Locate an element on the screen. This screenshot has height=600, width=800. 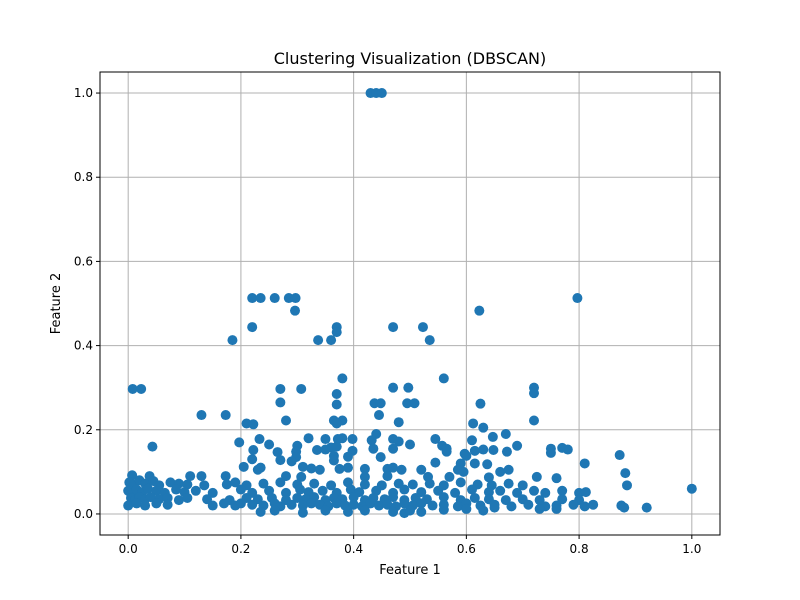
y-axis-label: Feature 2 is located at coordinates (56, 304).